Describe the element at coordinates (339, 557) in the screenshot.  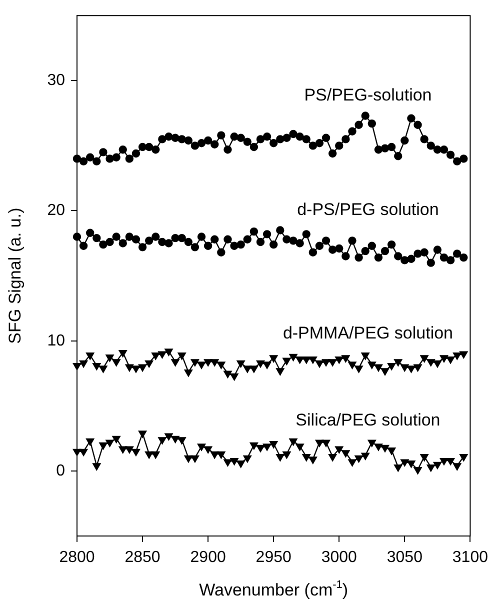
I see `x-tick-label: 3000` at that location.